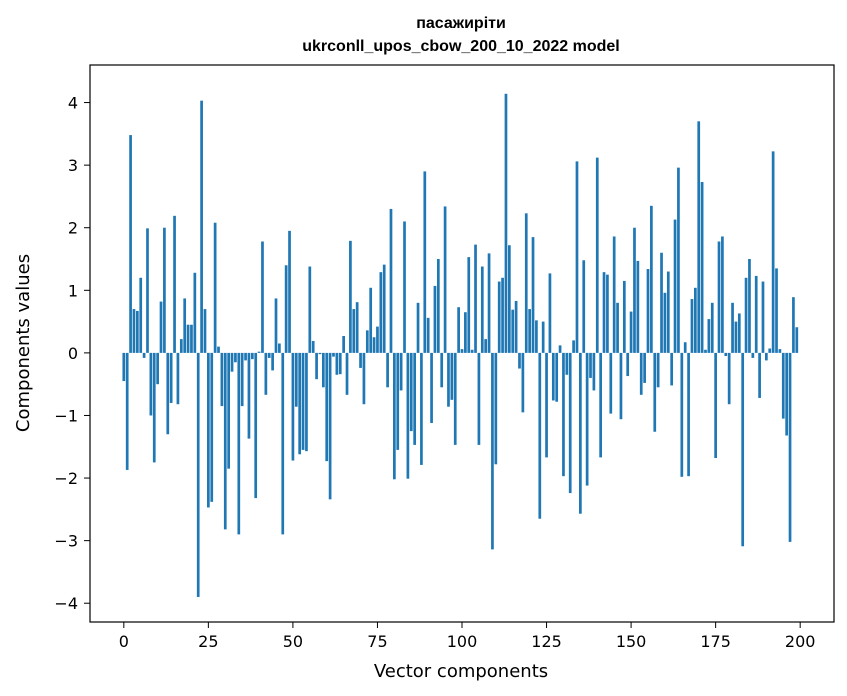  I want to click on x-axis-label: Vector components, so click(461, 671).